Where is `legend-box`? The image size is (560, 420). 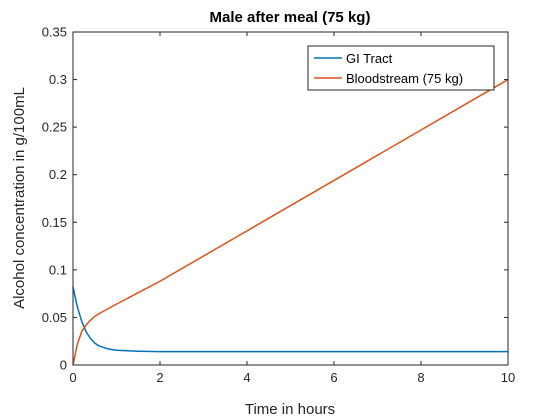 legend-box is located at coordinates (401, 68).